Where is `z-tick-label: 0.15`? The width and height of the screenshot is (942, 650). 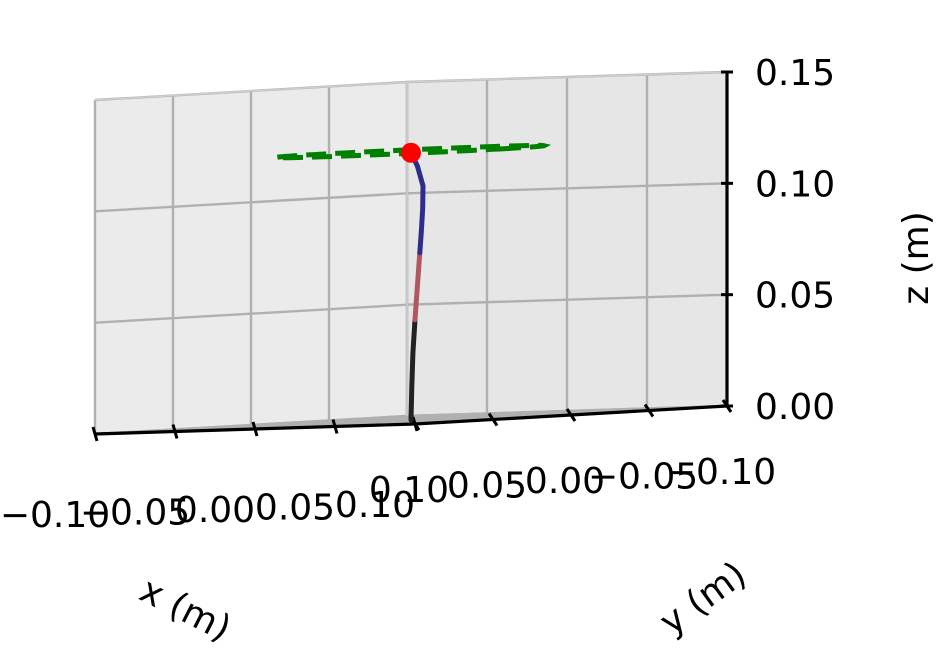
z-tick-label: 0.15 is located at coordinates (795, 73).